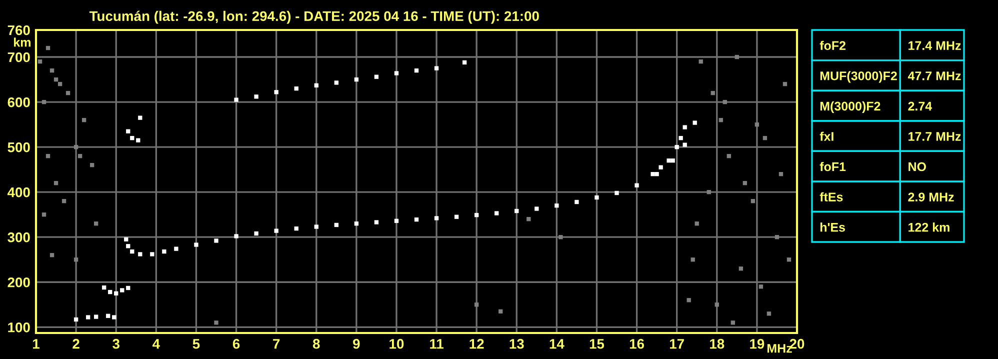 The height and width of the screenshot is (359, 998). I want to click on text: MUF(3000)F2, so click(858, 77).